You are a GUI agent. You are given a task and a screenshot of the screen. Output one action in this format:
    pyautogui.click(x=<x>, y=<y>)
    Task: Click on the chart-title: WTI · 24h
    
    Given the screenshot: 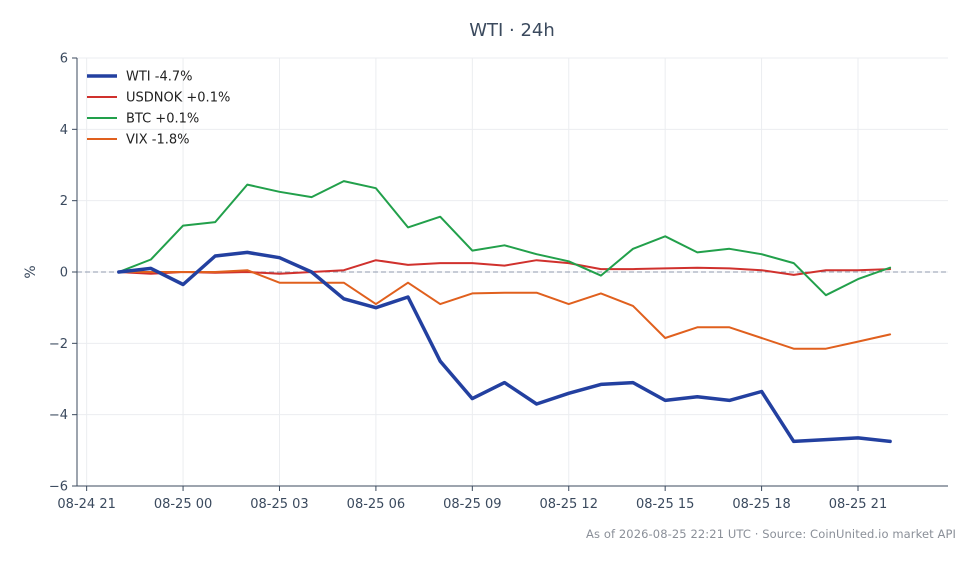 What is the action you would take?
    pyautogui.click(x=512, y=30)
    